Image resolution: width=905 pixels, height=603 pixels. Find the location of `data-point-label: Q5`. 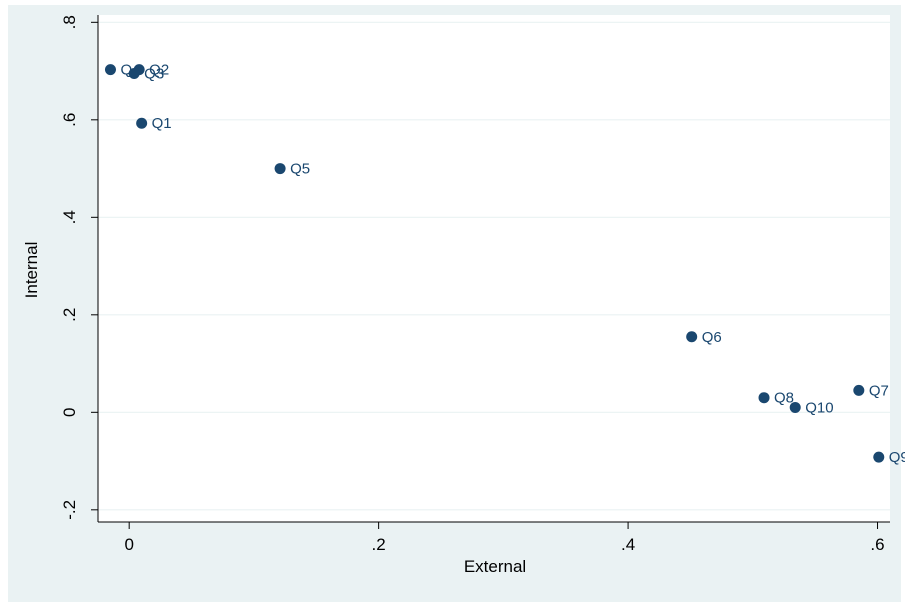

data-point-label: Q5 is located at coordinates (300, 169).